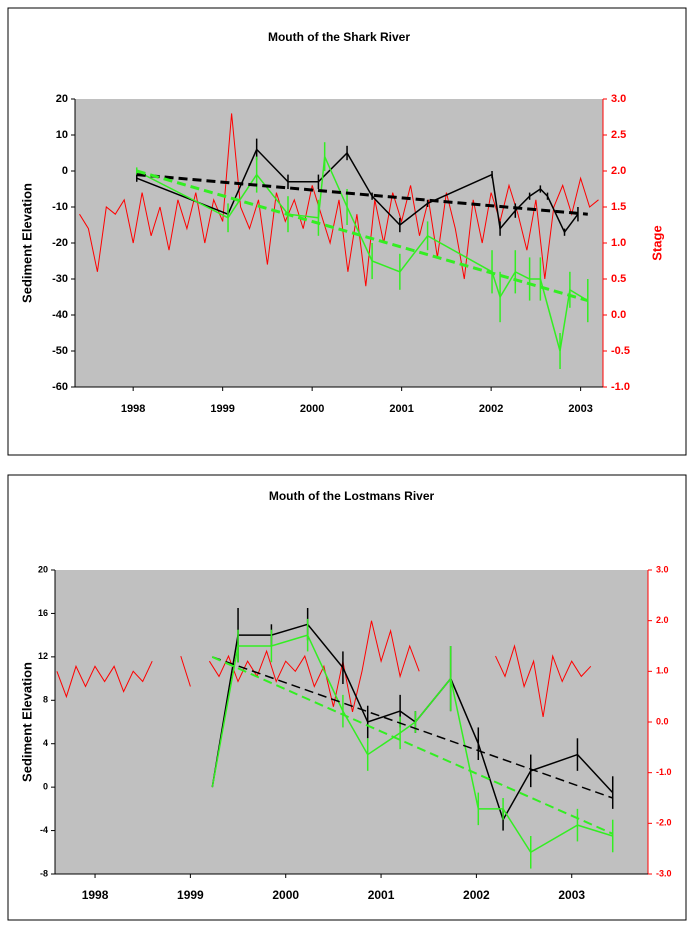 Image resolution: width=694 pixels, height=925 pixels. What do you see at coordinates (43, 613) in the screenshot?
I see `y-tick-label: 16` at bounding box center [43, 613].